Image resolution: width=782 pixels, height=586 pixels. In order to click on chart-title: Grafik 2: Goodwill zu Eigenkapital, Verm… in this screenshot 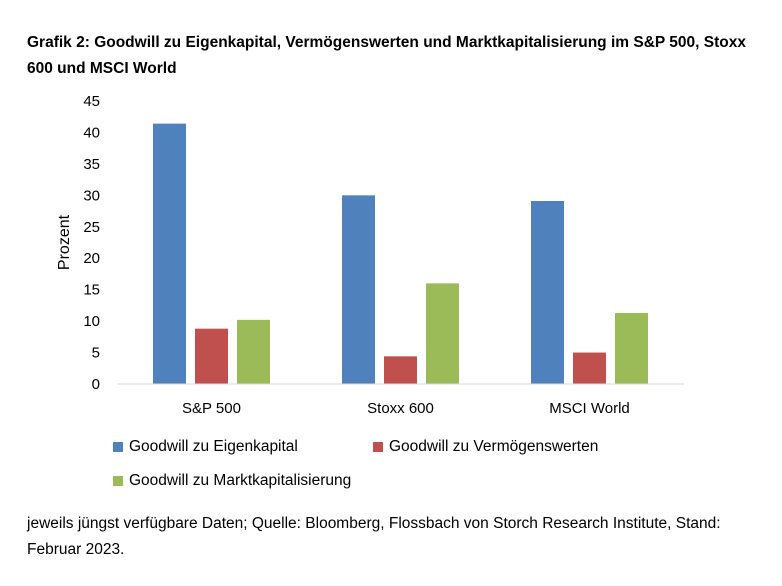, I will do `click(386, 55)`.